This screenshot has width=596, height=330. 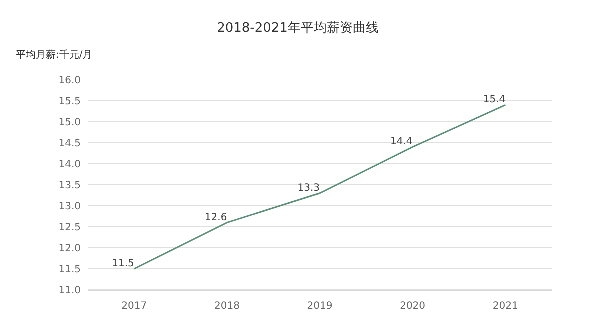 What do you see at coordinates (69, 165) in the screenshot?
I see `y-tick-label: 14.0` at bounding box center [69, 165].